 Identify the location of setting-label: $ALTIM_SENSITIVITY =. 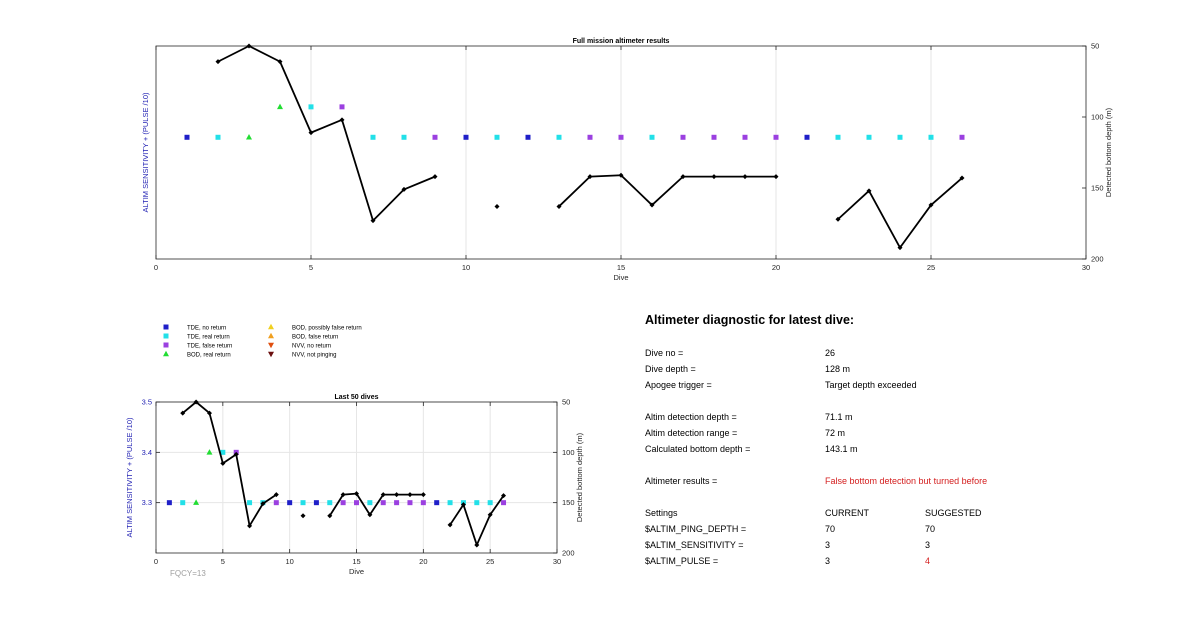
(694, 545).